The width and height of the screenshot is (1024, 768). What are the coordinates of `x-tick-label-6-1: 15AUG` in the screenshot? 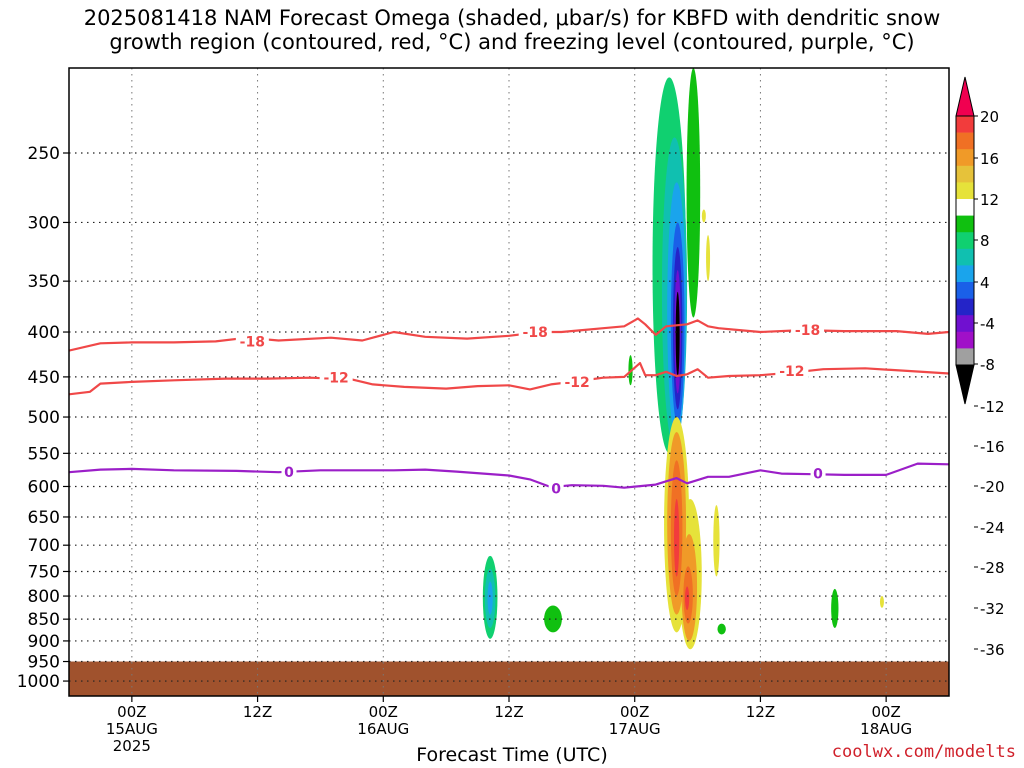 It's located at (132, 729).